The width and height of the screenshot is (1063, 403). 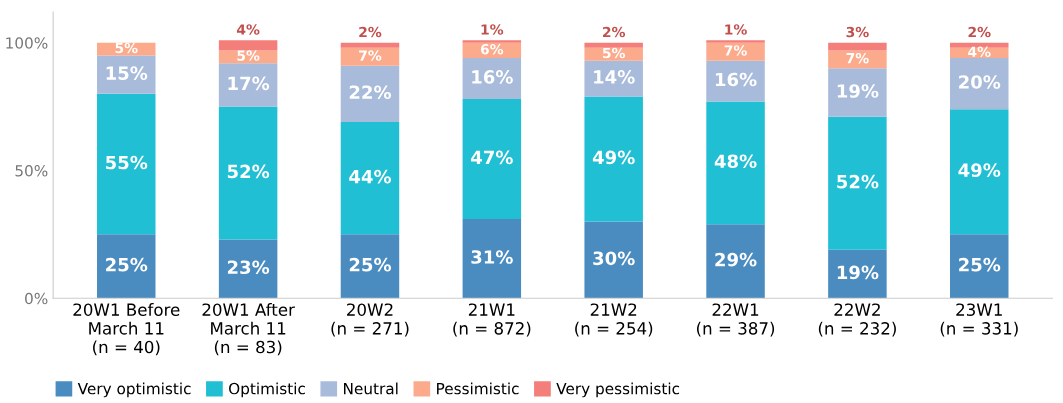 I want to click on data-label: 47%, so click(x=492, y=157).